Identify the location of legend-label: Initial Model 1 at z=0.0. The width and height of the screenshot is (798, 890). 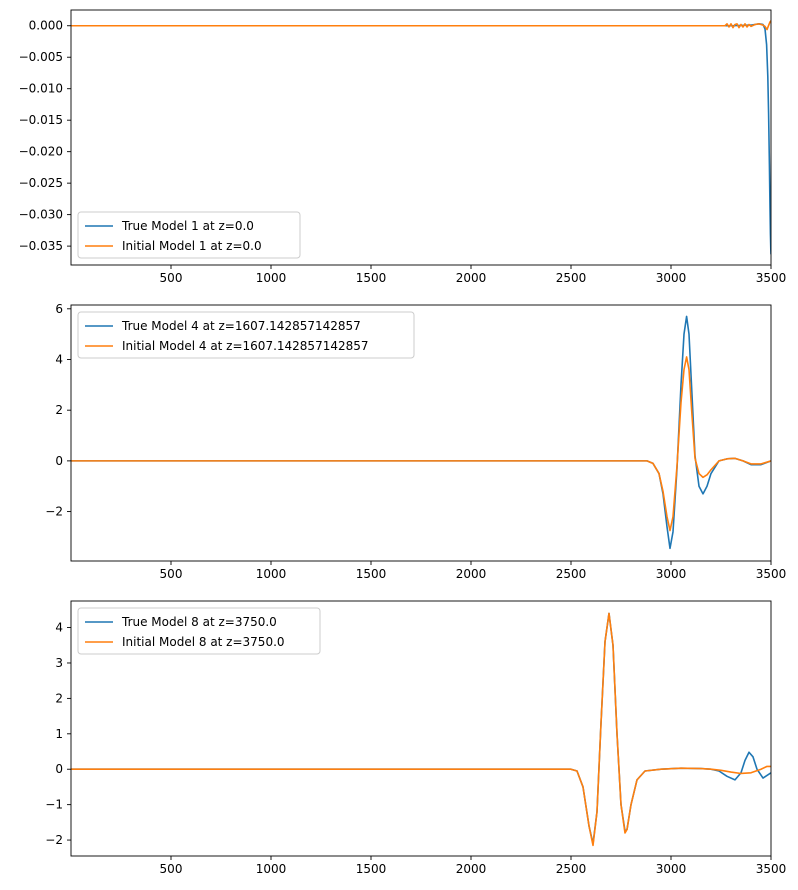
(192, 246).